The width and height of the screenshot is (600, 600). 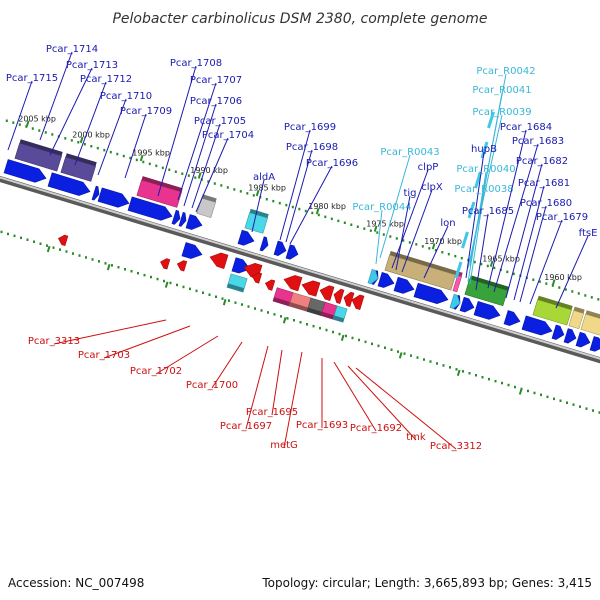 I want to click on gene-label: Pcar_1692, so click(x=376, y=428).